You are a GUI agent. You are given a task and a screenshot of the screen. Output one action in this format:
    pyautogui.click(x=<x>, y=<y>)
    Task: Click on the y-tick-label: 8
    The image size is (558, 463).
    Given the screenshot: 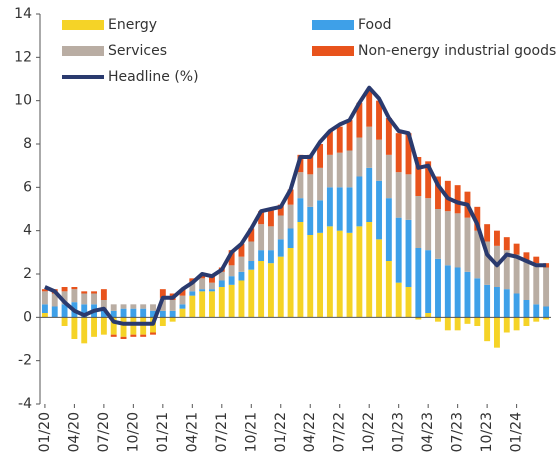 What is the action you would take?
    pyautogui.click(x=27, y=144)
    